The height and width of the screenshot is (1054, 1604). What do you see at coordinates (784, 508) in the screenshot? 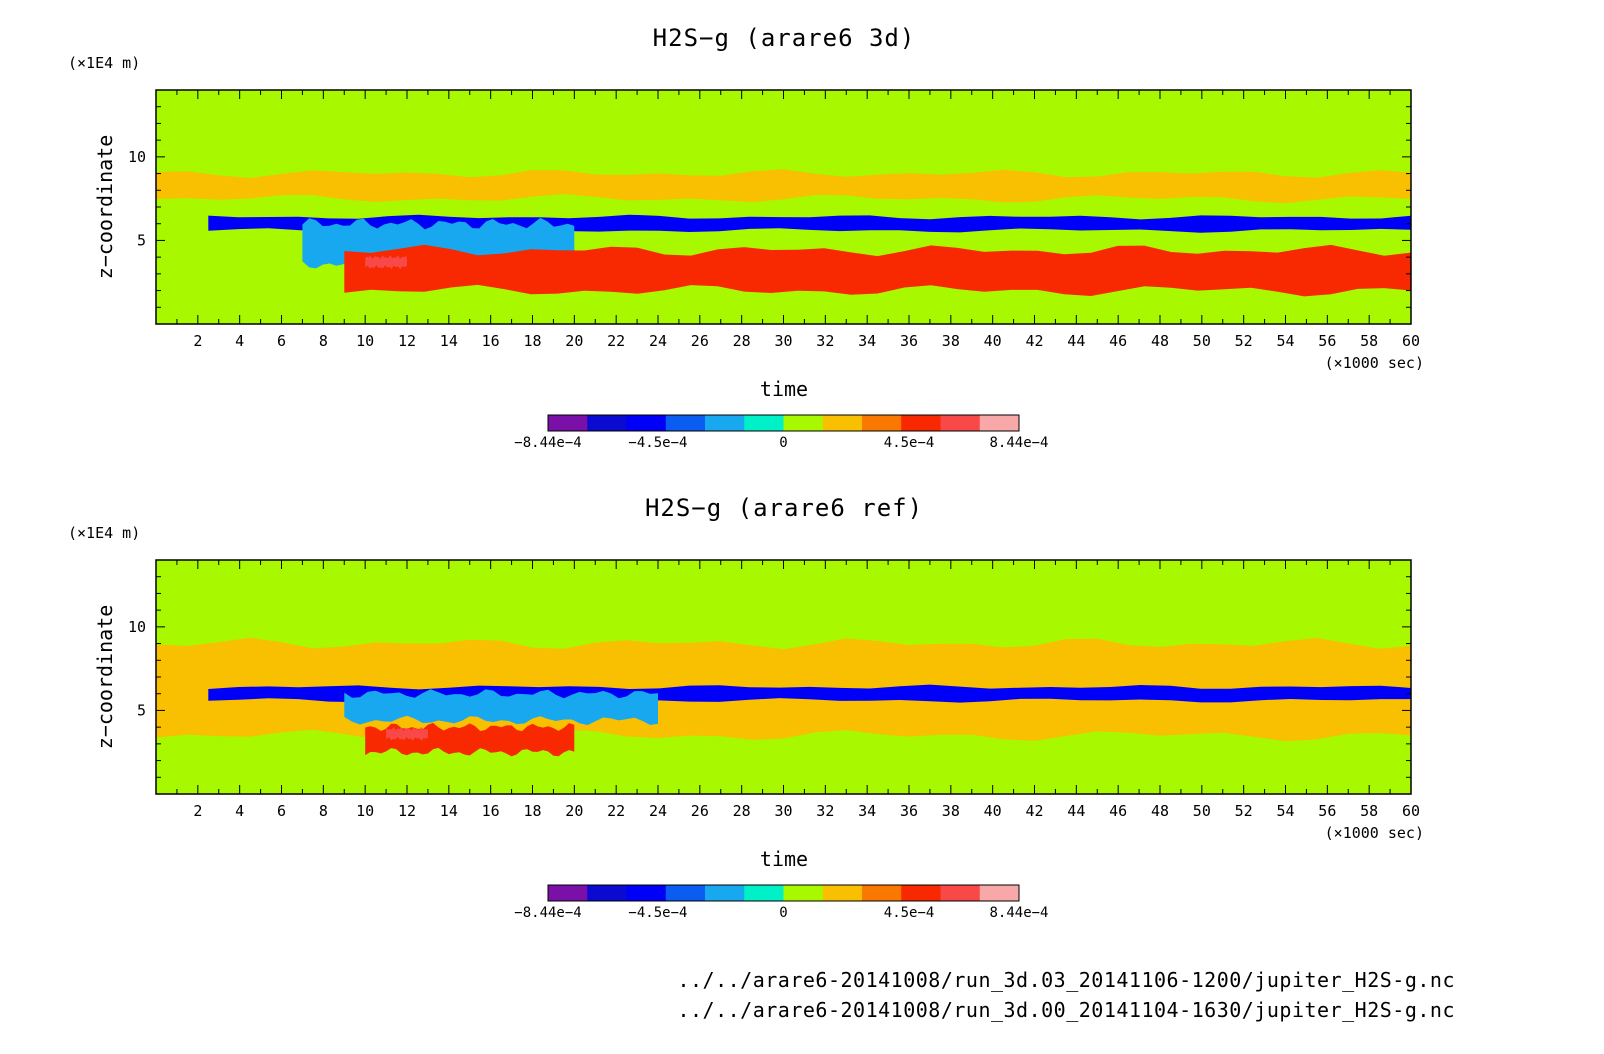
I see `chart-title: H2S−g (arare6 ref)` at bounding box center [784, 508].